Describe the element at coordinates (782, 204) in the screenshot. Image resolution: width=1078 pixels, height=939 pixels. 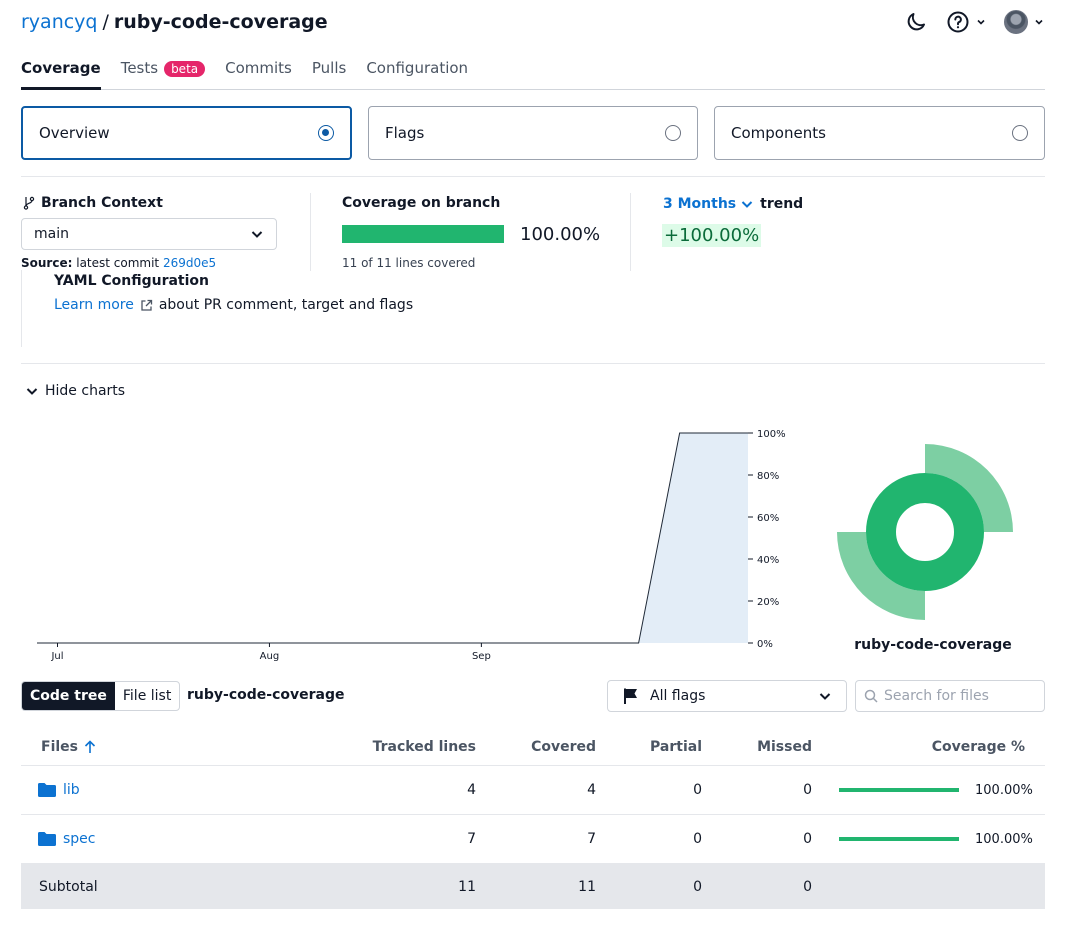
I see `trend-label: trend` at that location.